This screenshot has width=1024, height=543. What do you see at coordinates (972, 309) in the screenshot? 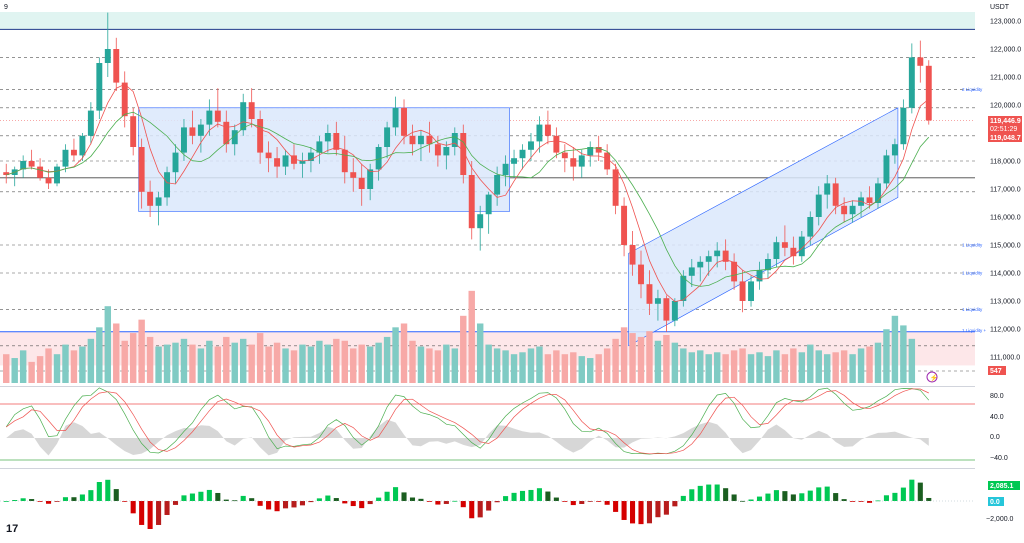
I see `liquidity-label-3: 1 Liquidity` at bounding box center [972, 309].